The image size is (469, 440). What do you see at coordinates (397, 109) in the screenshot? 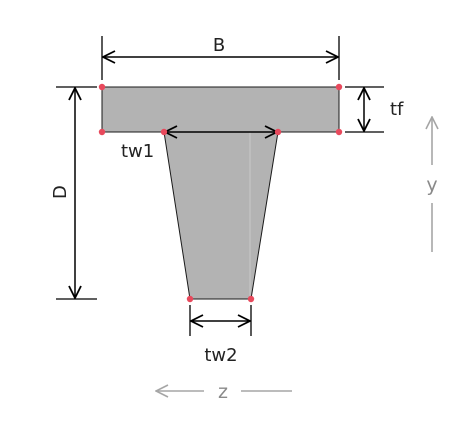
I see `label-tf: tf` at bounding box center [397, 109].